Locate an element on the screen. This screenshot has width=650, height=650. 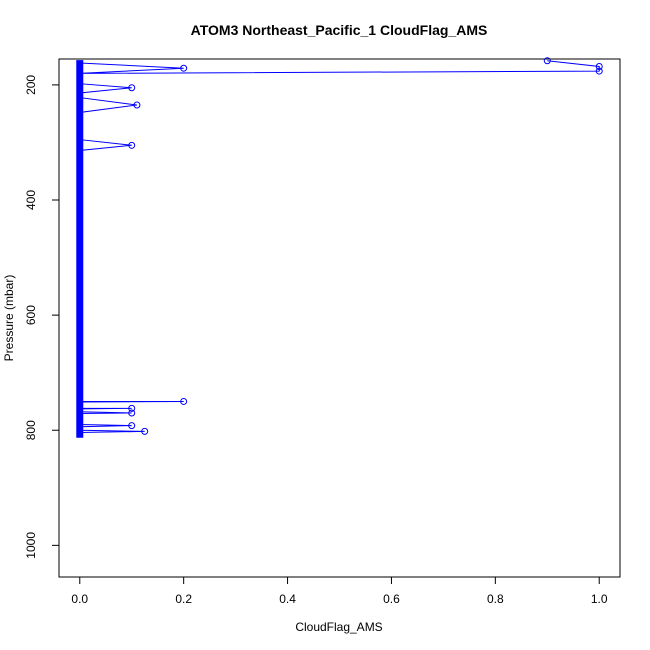
y-tick-label: 600 is located at coordinates (31, 315).